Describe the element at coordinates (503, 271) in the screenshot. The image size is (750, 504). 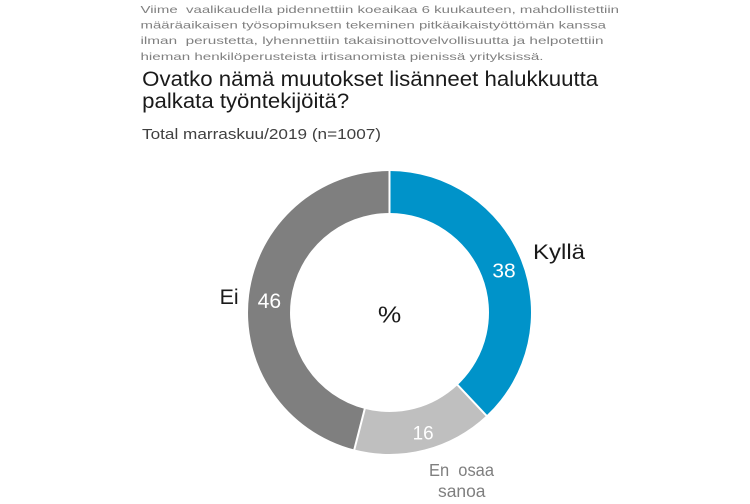
I see `svg-text: 38` at that location.